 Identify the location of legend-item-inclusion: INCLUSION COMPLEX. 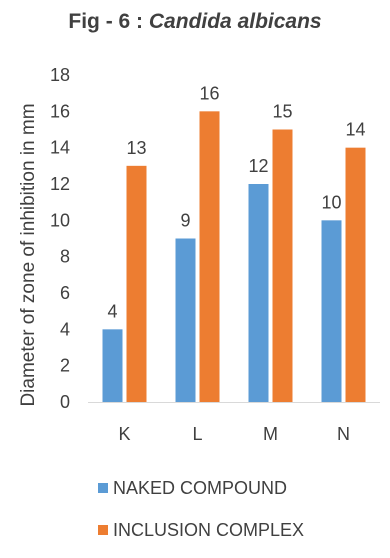
(201, 530).